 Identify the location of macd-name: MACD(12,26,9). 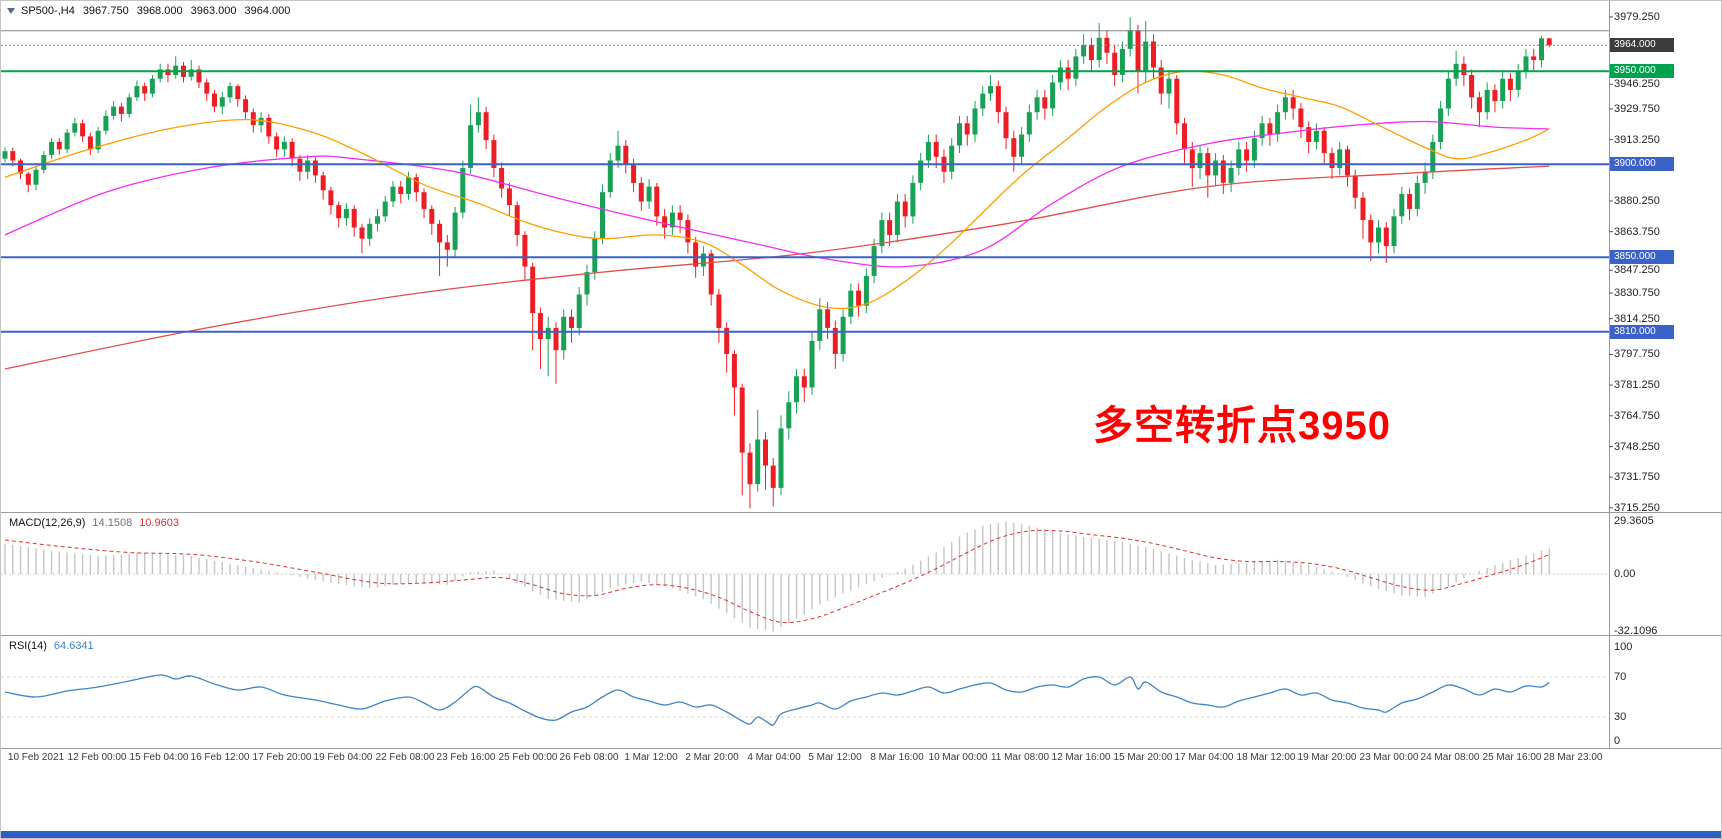
(47, 523).